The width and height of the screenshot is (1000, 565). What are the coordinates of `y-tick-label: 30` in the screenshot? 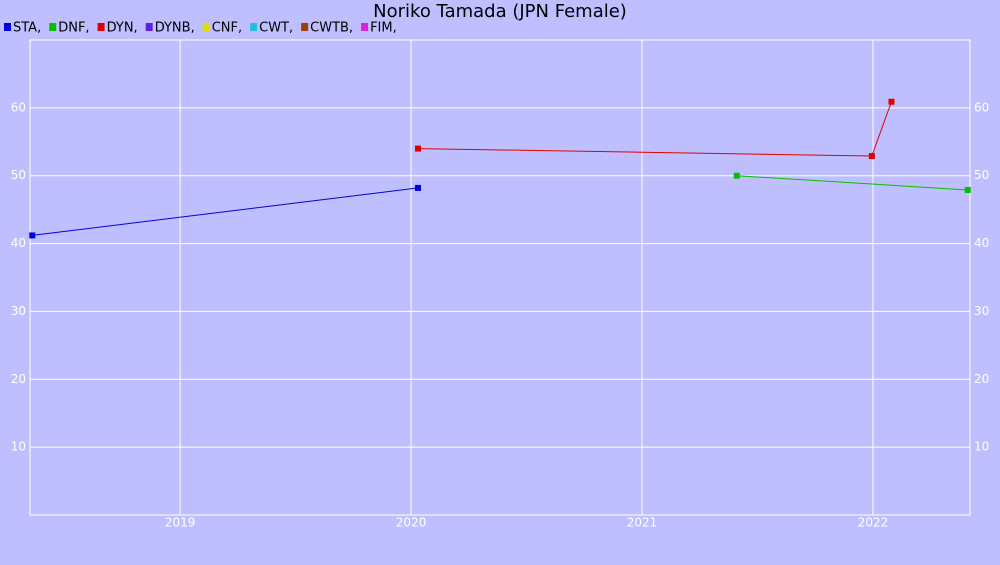 It's located at (18, 311).